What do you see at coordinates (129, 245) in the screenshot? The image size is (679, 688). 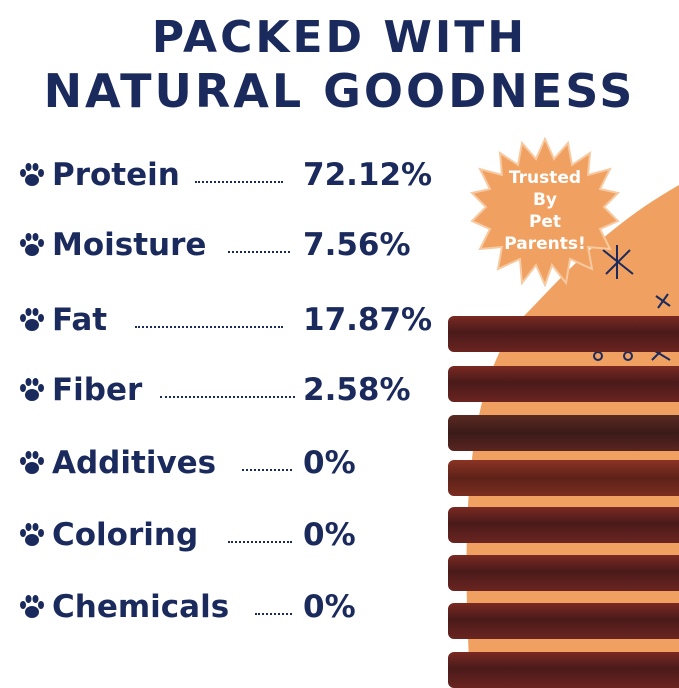 I see `nutrient-label: Moisture` at bounding box center [129, 245].